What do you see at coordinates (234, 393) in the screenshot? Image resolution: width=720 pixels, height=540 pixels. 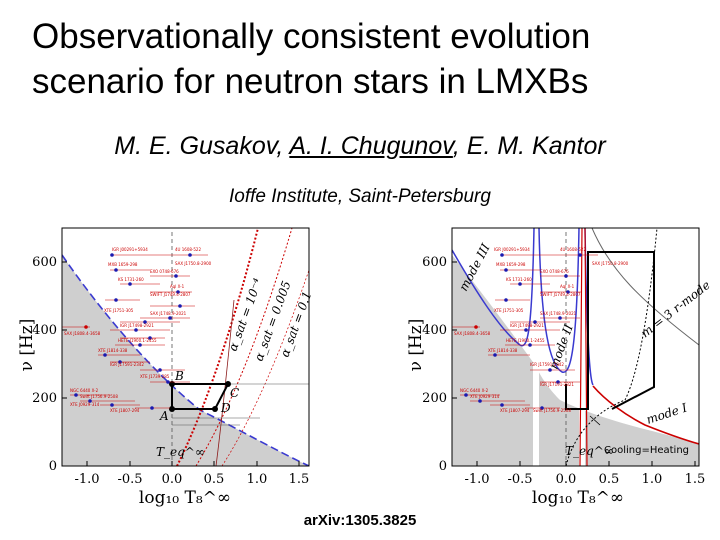 I see `label-C: C` at bounding box center [234, 393].